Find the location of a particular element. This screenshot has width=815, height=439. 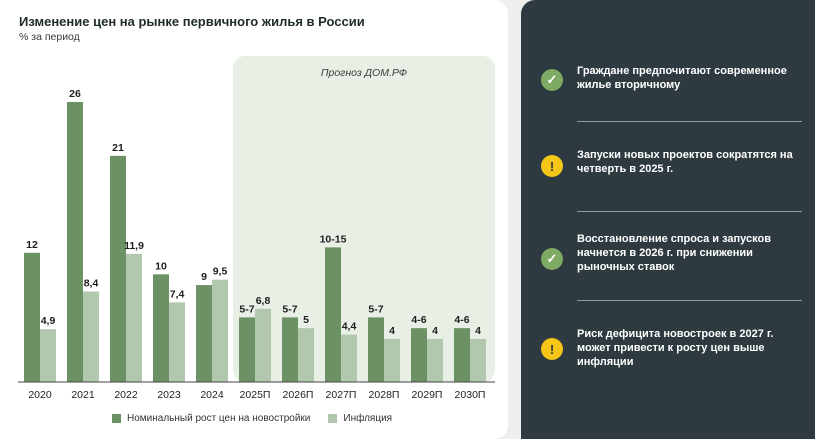

data-label-nominal: 26 is located at coordinates (75, 94).